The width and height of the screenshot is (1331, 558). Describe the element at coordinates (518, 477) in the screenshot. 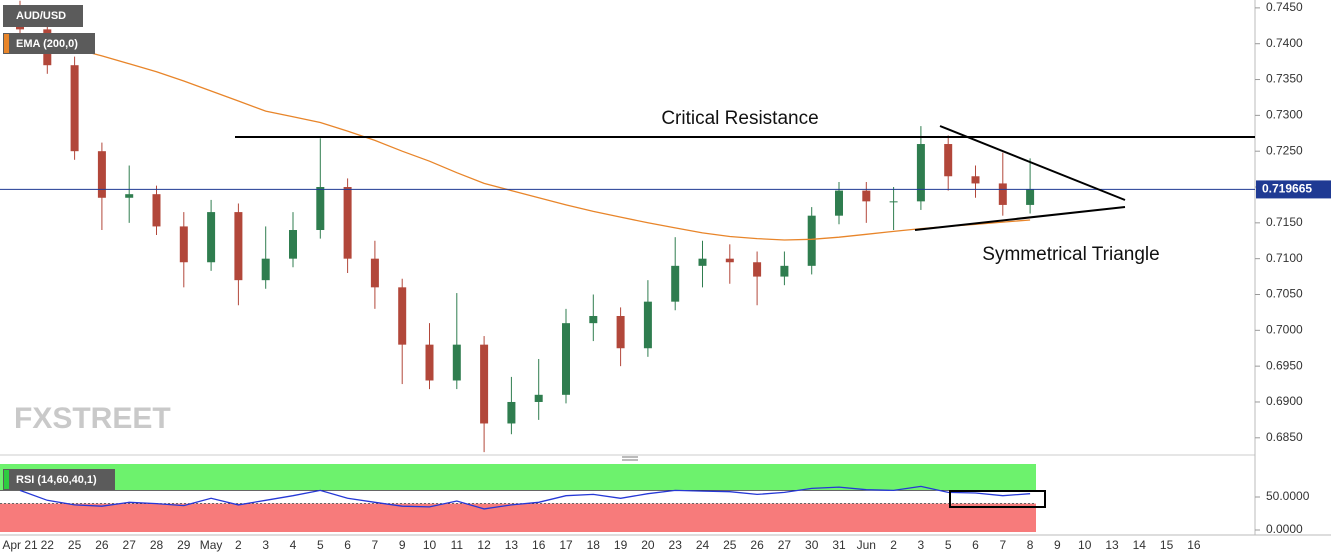

I see `upper-zone` at that location.